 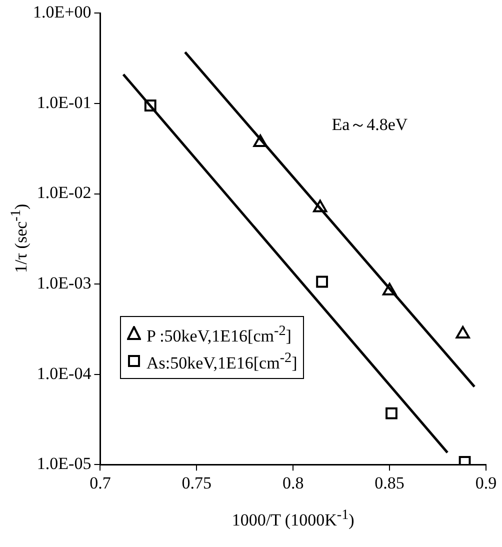 I want to click on legend-label: As:50keV,1E16[cm$^{-2}$], so click(x=222, y=362).